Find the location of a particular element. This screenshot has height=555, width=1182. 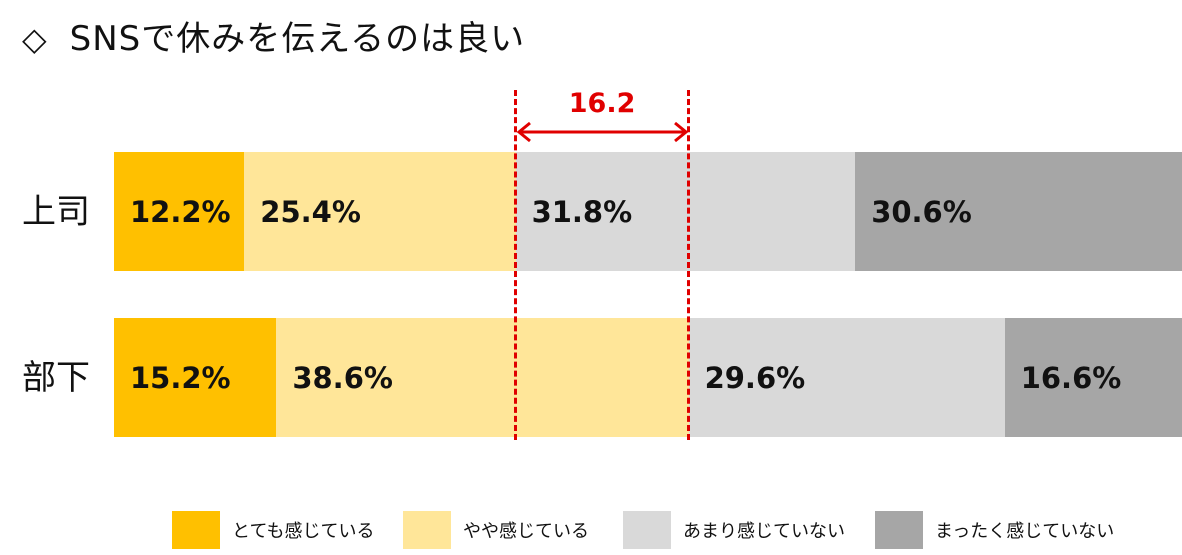

bar-segment: 16.6% is located at coordinates (1093, 377).